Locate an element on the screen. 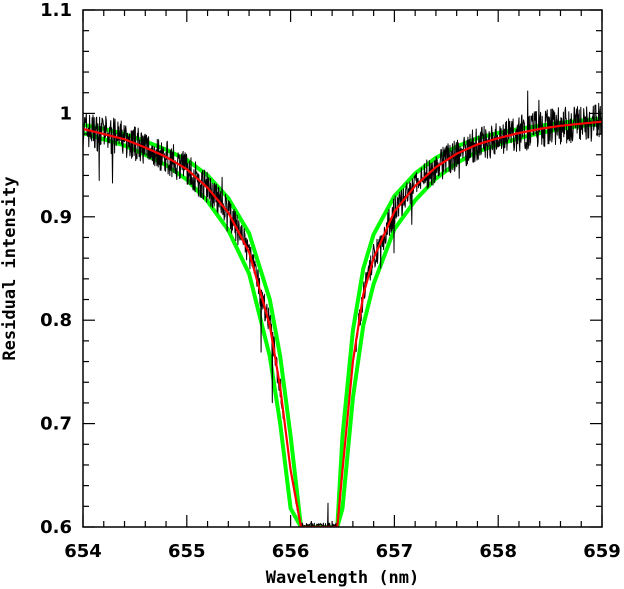 The image size is (624, 589). x-tick-label: 656 is located at coordinates (291, 551).